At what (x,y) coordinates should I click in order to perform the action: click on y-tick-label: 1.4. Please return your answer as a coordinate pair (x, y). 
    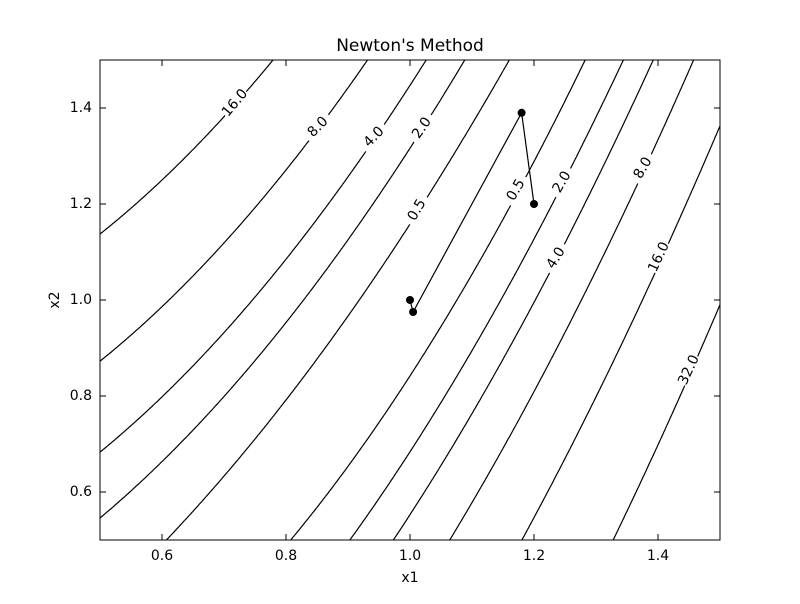
    Looking at the image, I should click on (81, 108).